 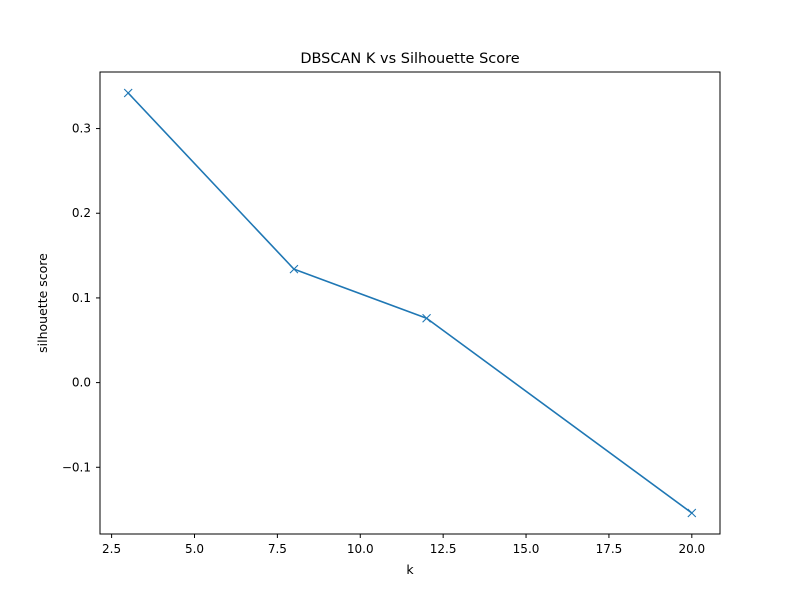 What do you see at coordinates (526, 549) in the screenshot?
I see `x-tick-label: 15.0` at bounding box center [526, 549].